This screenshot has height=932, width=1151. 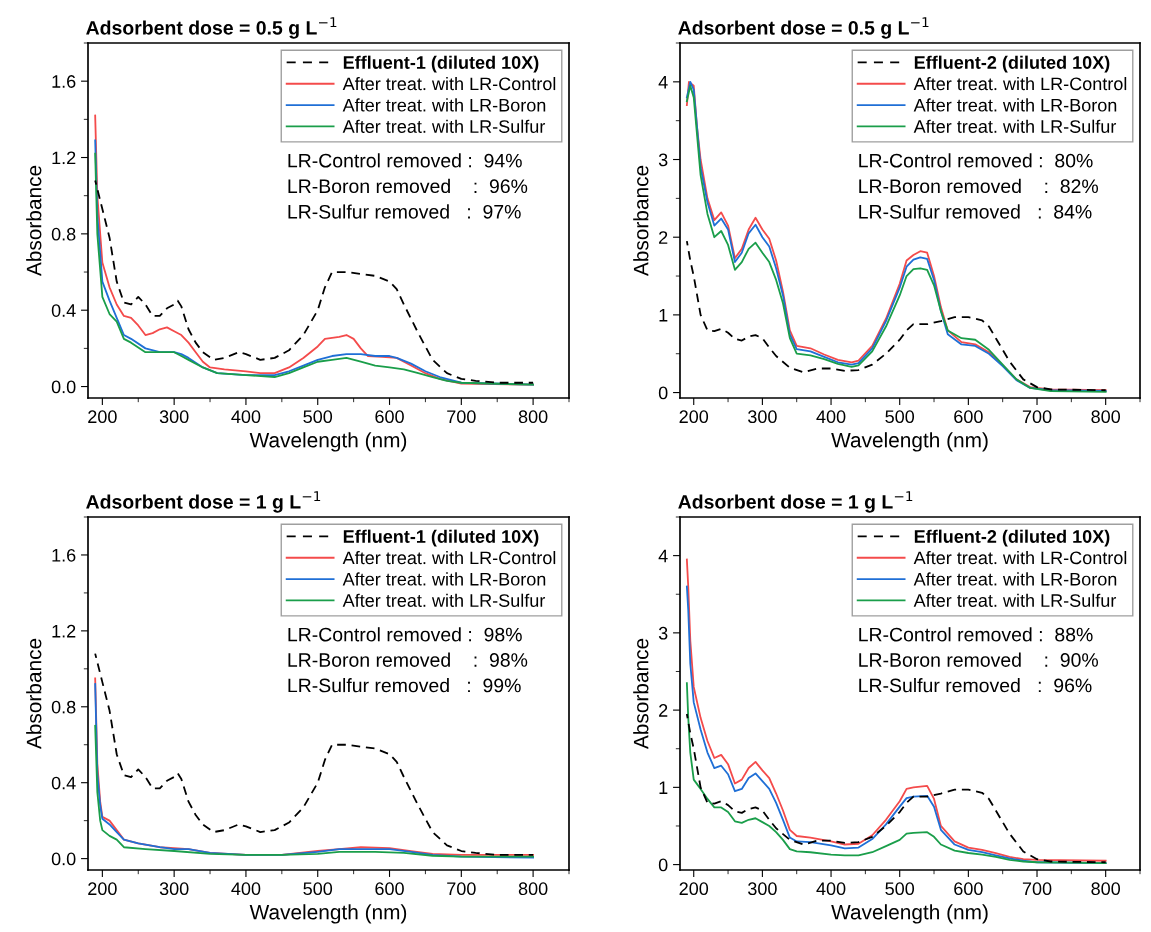 I want to click on annotation: LR-Boron removed : 82%, so click(x=979, y=186).